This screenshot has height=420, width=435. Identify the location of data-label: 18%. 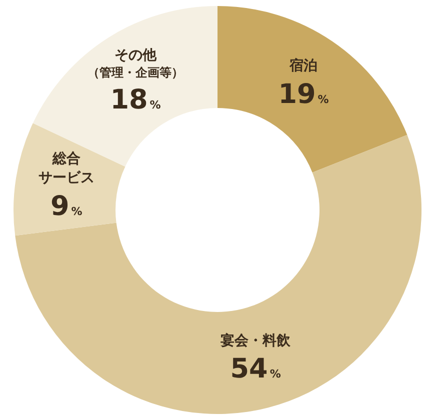
(135, 100).